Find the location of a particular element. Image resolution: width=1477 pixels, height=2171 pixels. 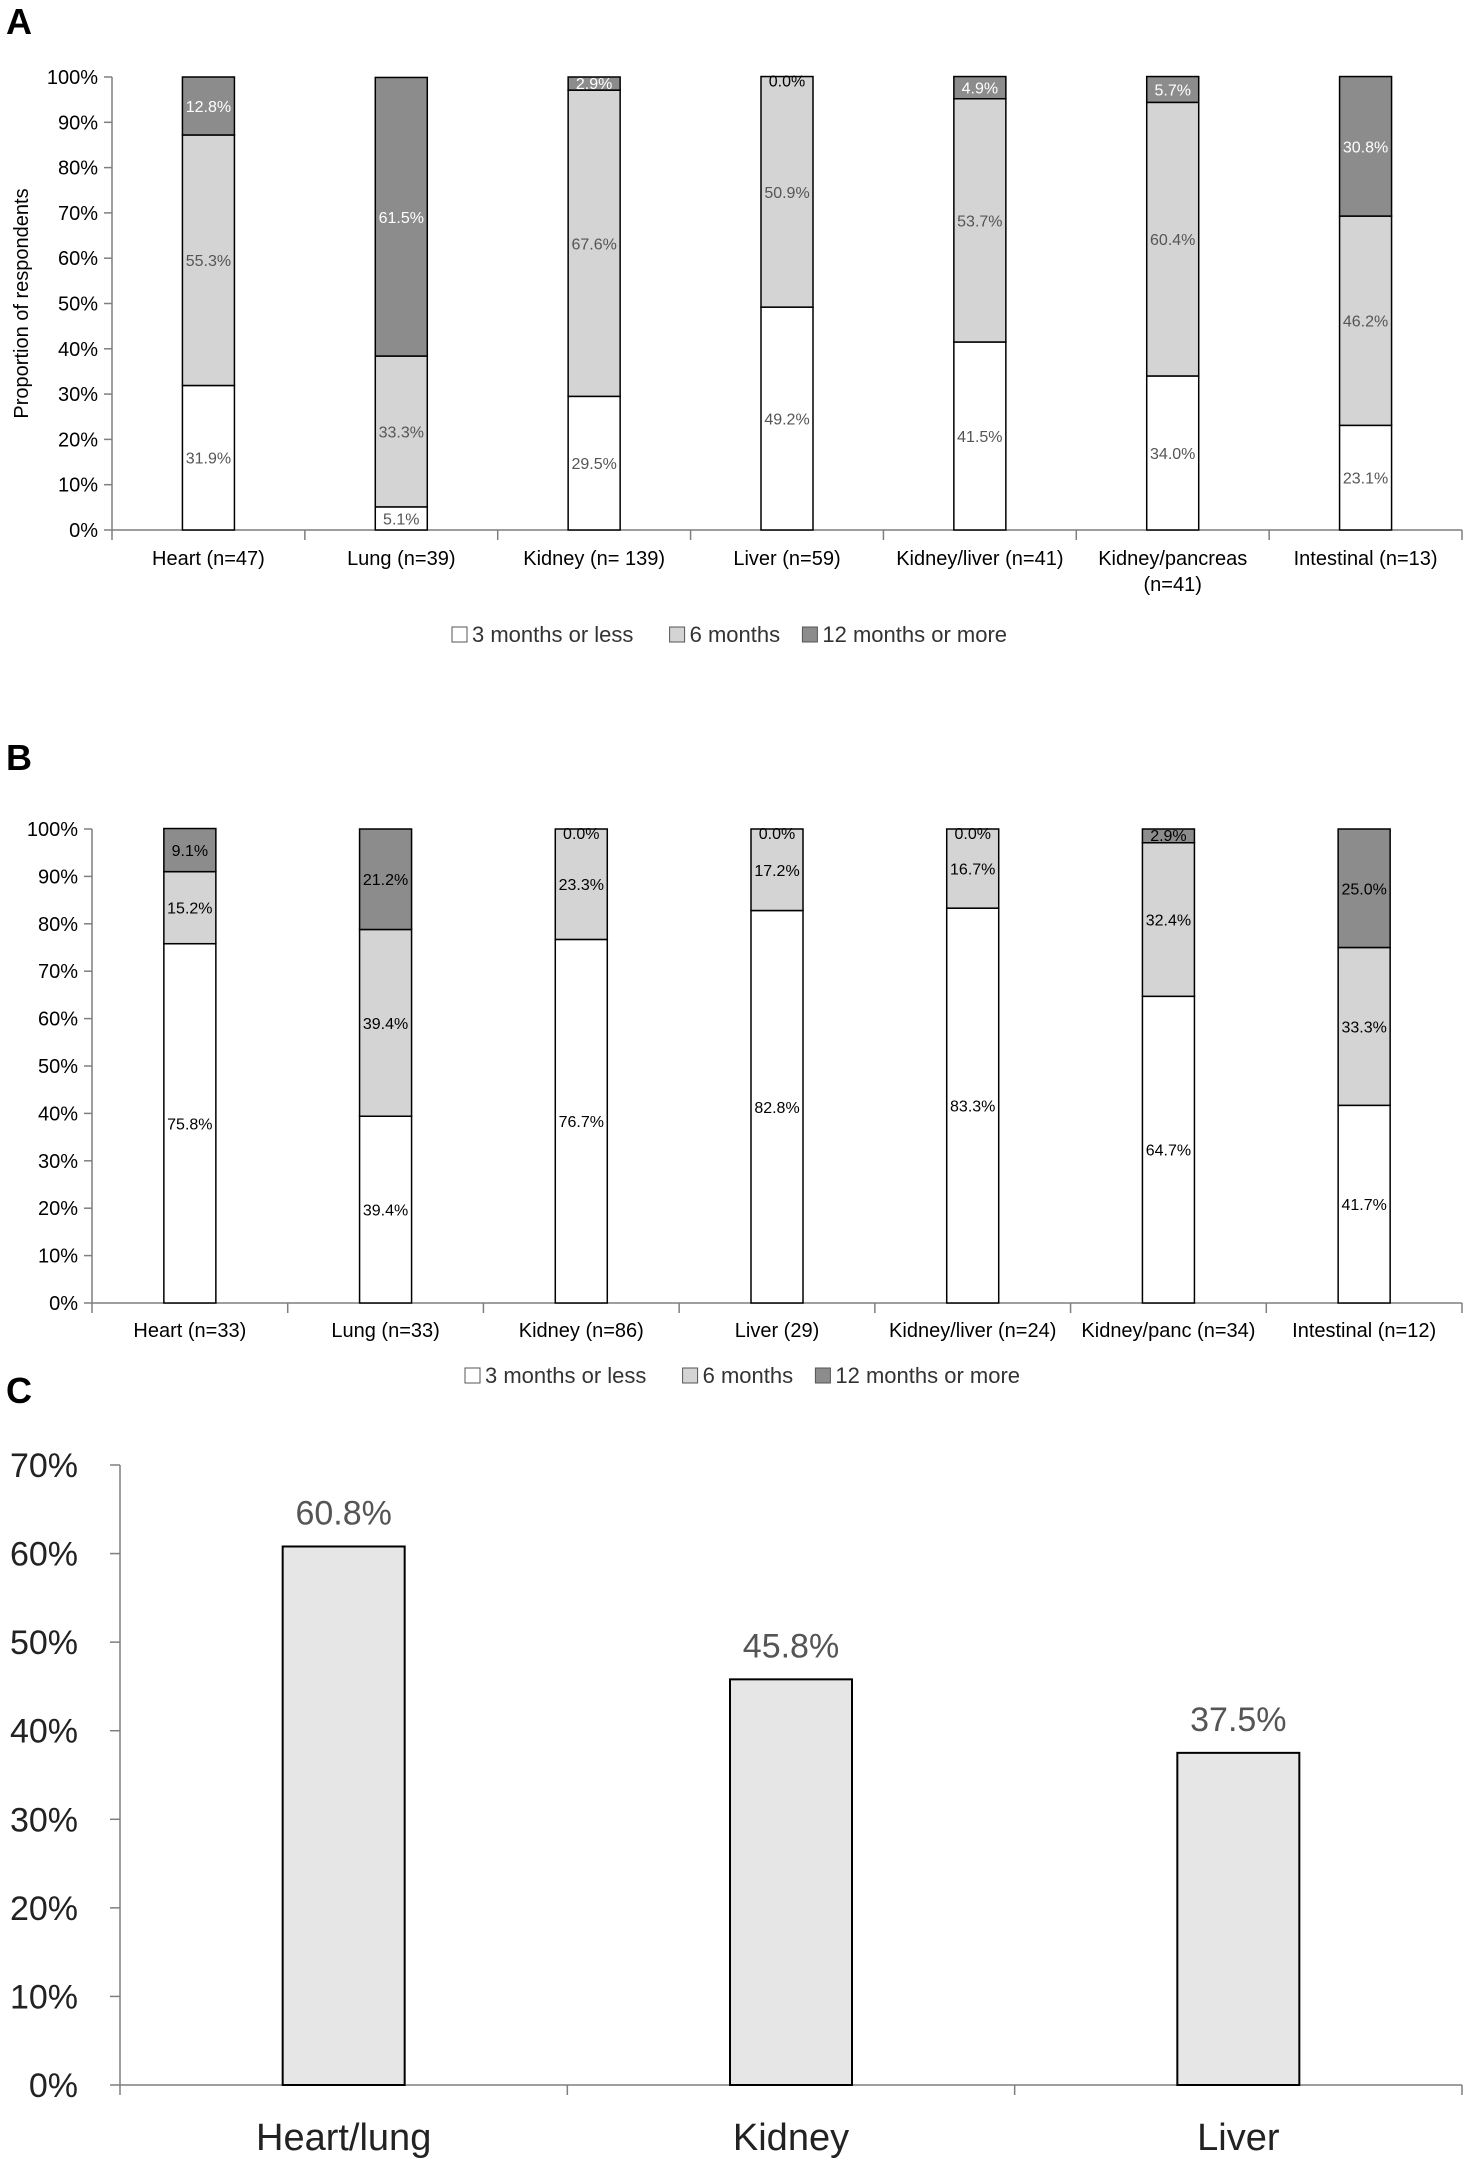

panel-label: C is located at coordinates (19, 1390).